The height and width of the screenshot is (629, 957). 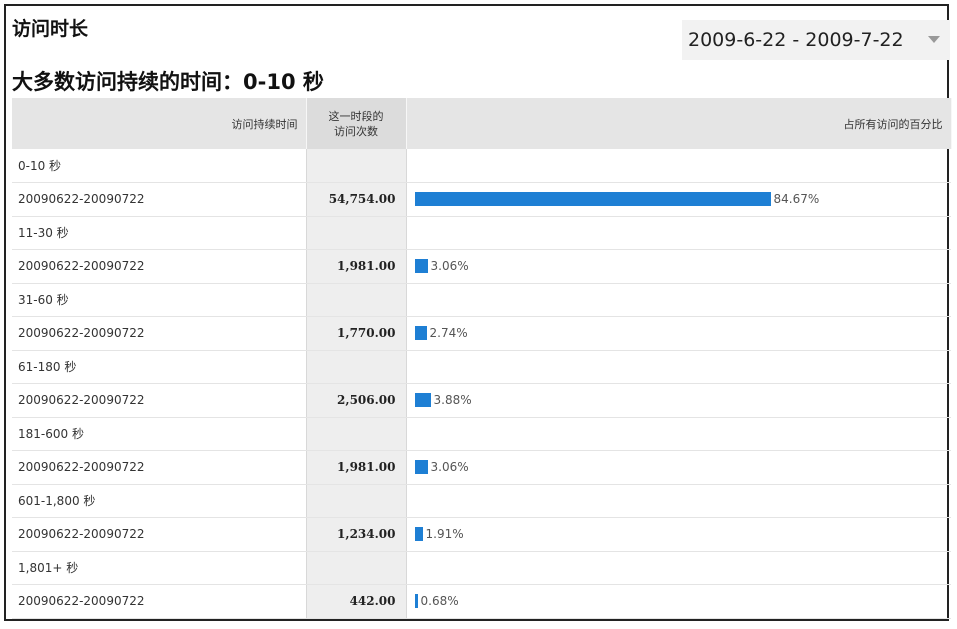 I want to click on column-header-duration: 访问持续时间, so click(x=159, y=123).